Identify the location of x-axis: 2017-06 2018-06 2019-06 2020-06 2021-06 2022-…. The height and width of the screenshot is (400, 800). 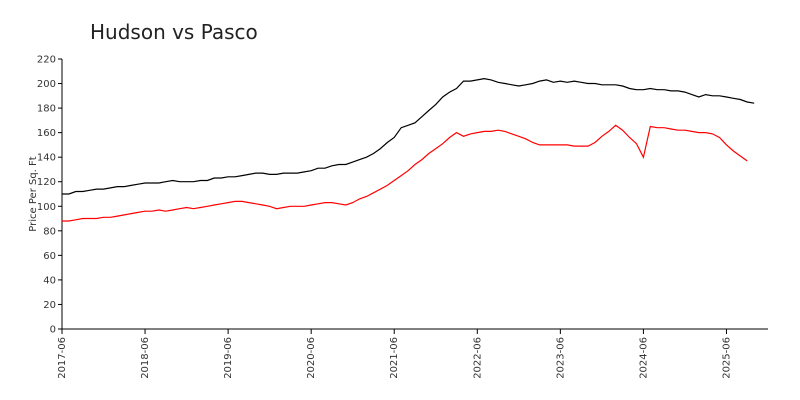
(412, 353).